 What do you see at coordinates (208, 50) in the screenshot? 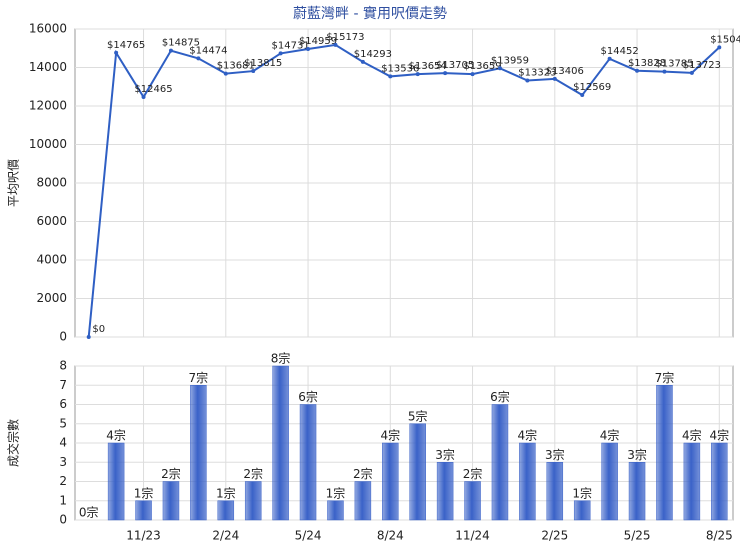
I see `data-label: $14474` at bounding box center [208, 50].